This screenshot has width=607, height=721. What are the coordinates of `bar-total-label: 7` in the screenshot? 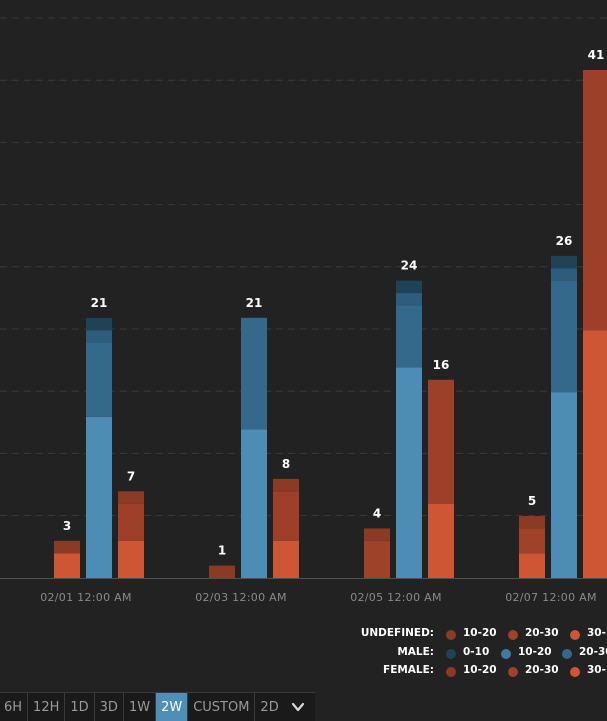 It's located at (131, 476).